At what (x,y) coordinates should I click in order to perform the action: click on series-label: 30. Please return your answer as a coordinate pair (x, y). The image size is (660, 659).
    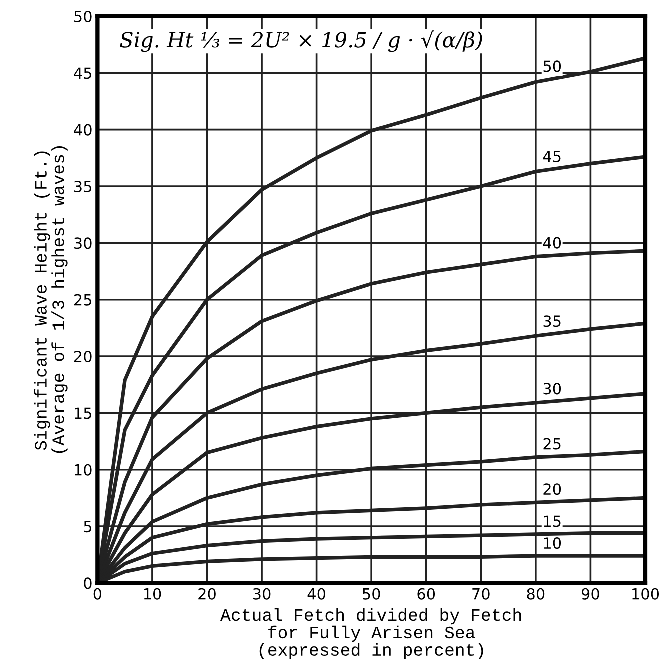
    Looking at the image, I should click on (553, 389).